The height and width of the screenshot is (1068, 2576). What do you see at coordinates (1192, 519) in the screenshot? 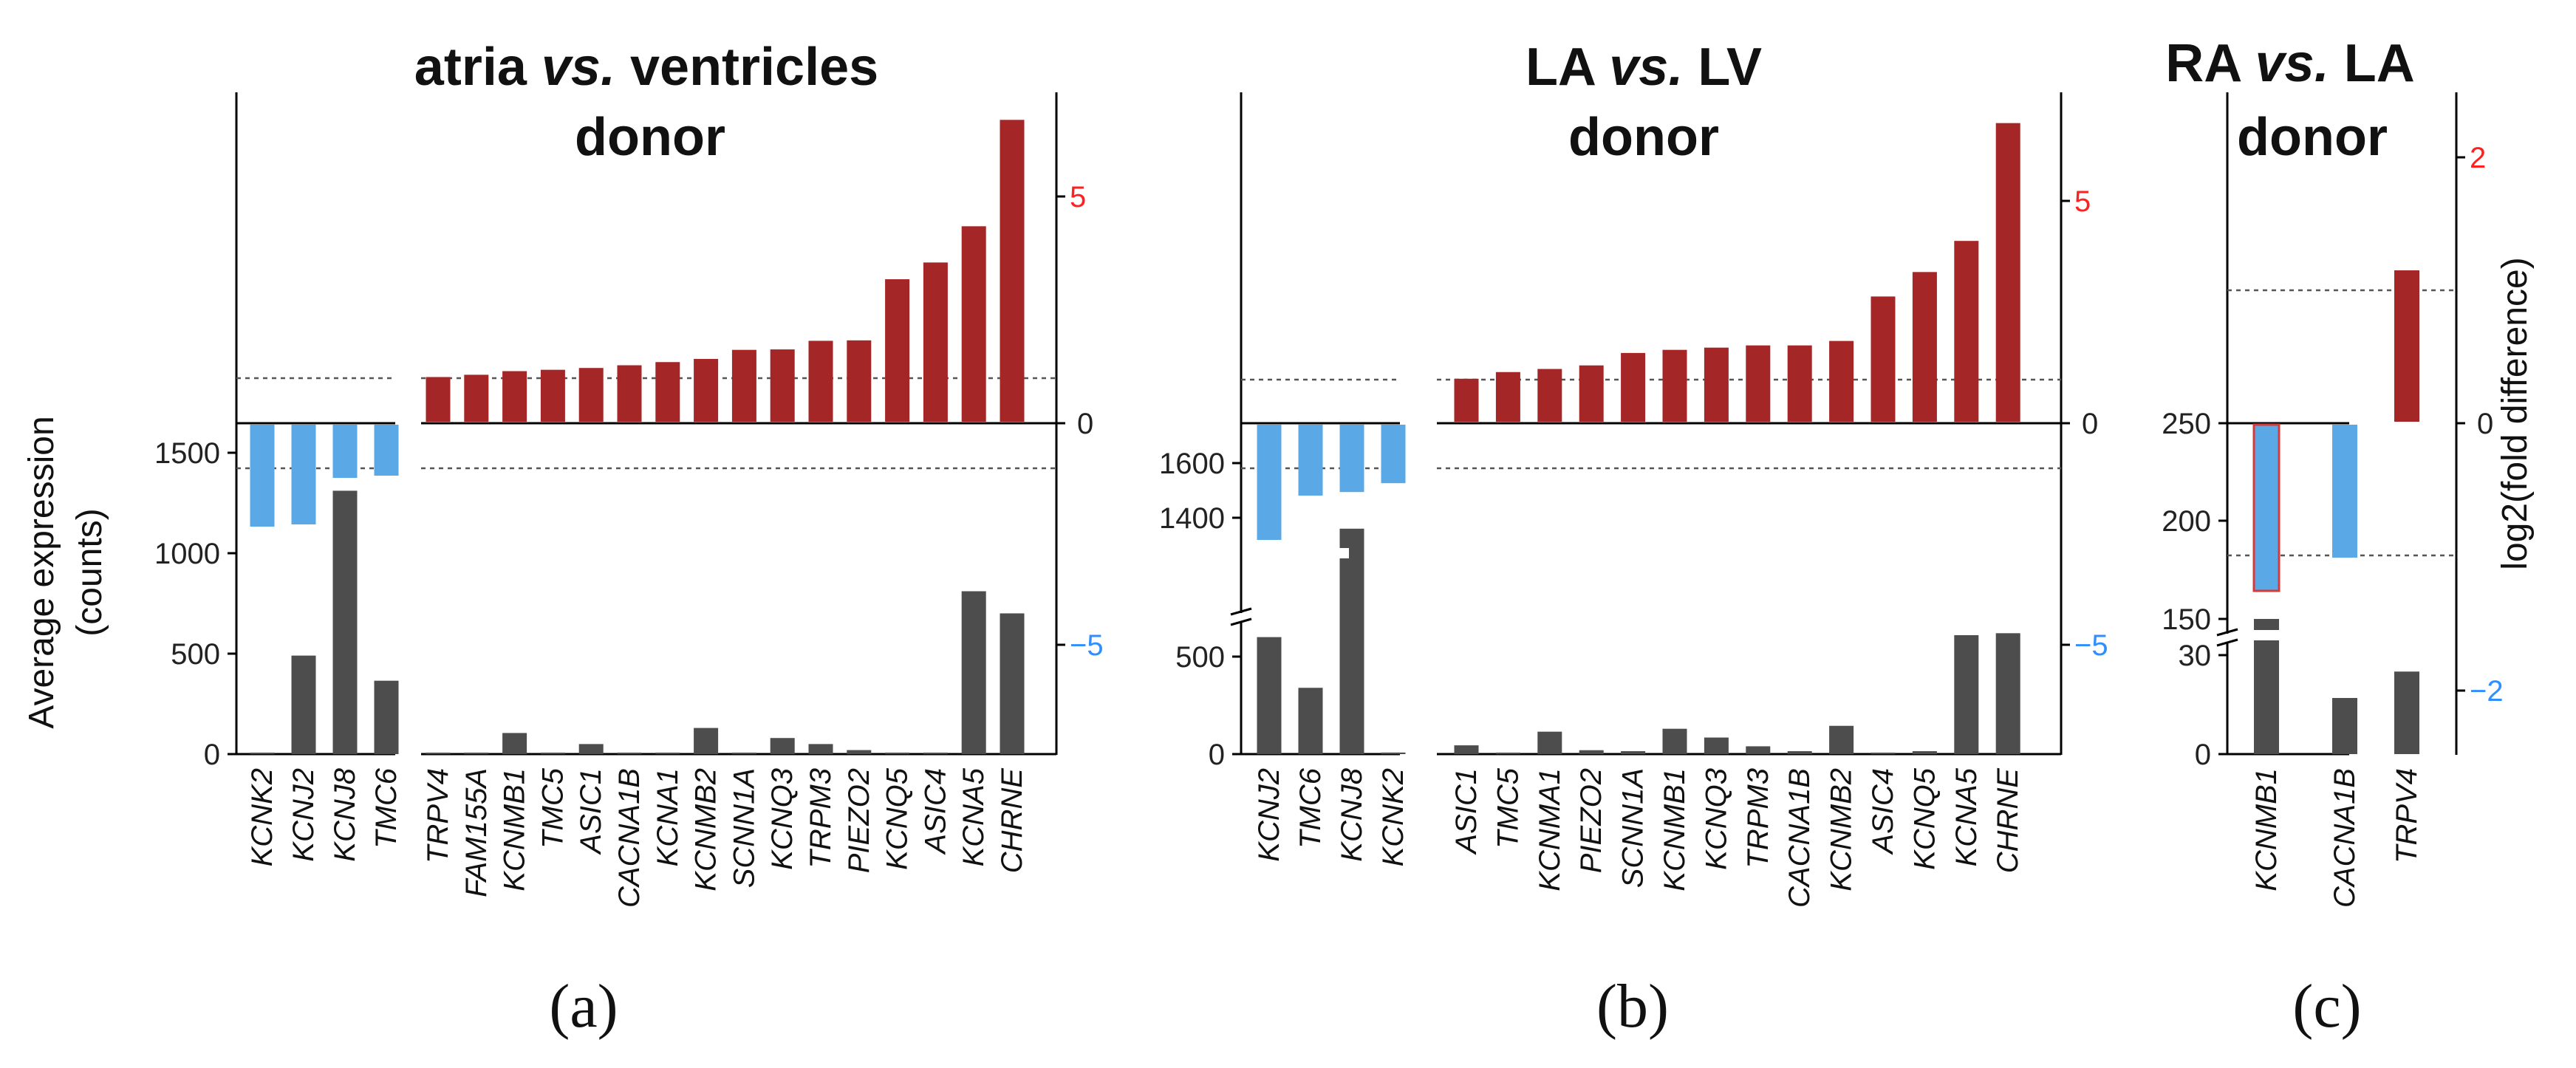
I see `panel-b-count-tick-label-1400: 1400` at bounding box center [1192, 519].